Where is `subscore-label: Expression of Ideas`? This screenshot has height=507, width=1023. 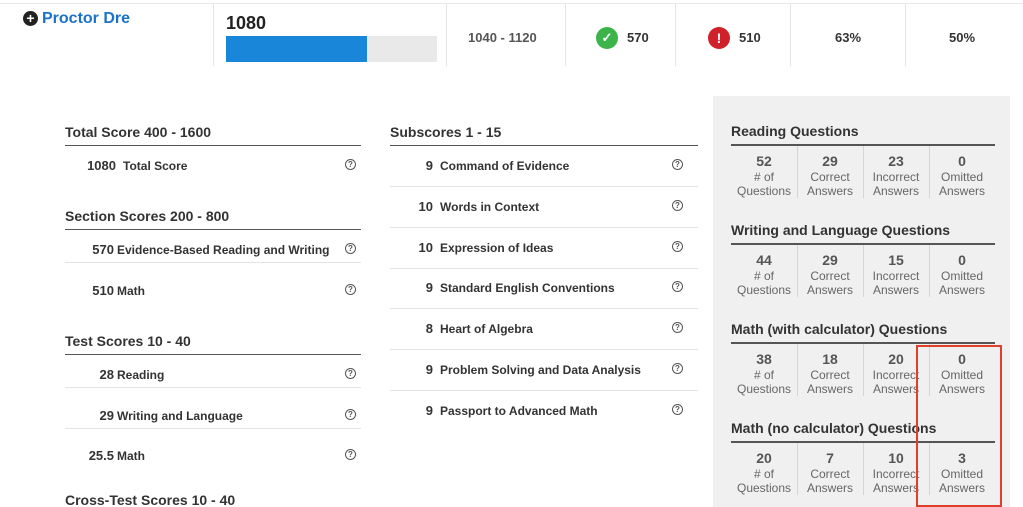
subscore-label: Expression of Ideas is located at coordinates (497, 247).